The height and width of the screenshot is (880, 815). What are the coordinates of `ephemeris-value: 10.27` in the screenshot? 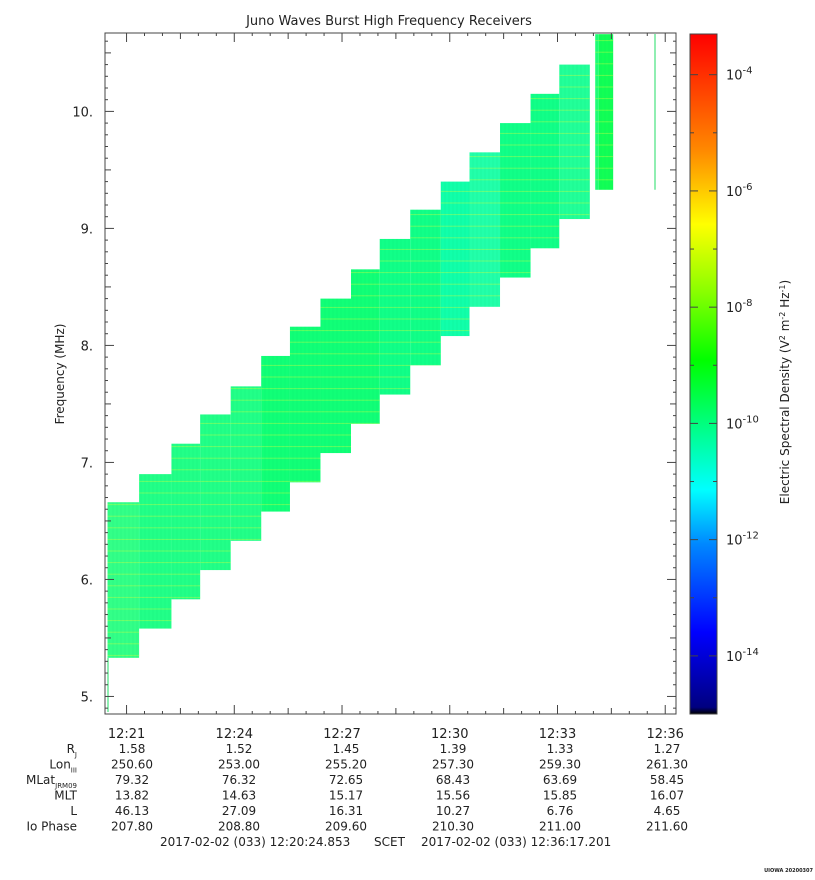 It's located at (453, 811).